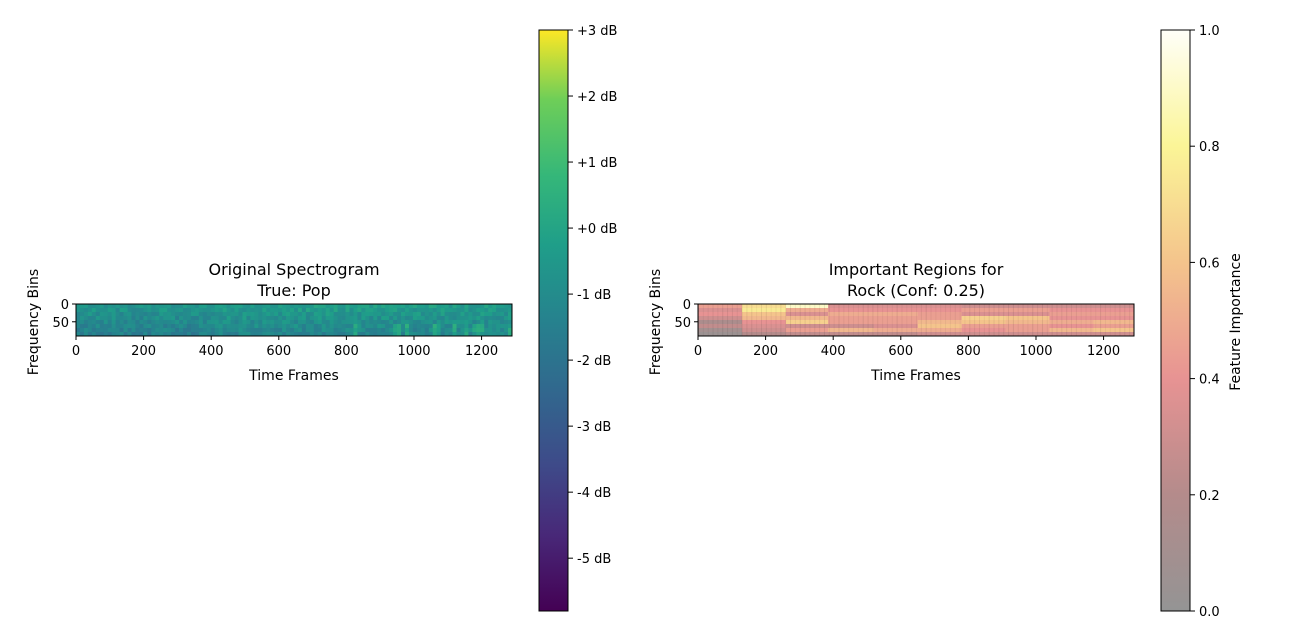 The image size is (1304, 640). Describe the element at coordinates (294, 320) in the screenshot. I see `spectrogram-frame` at that location.